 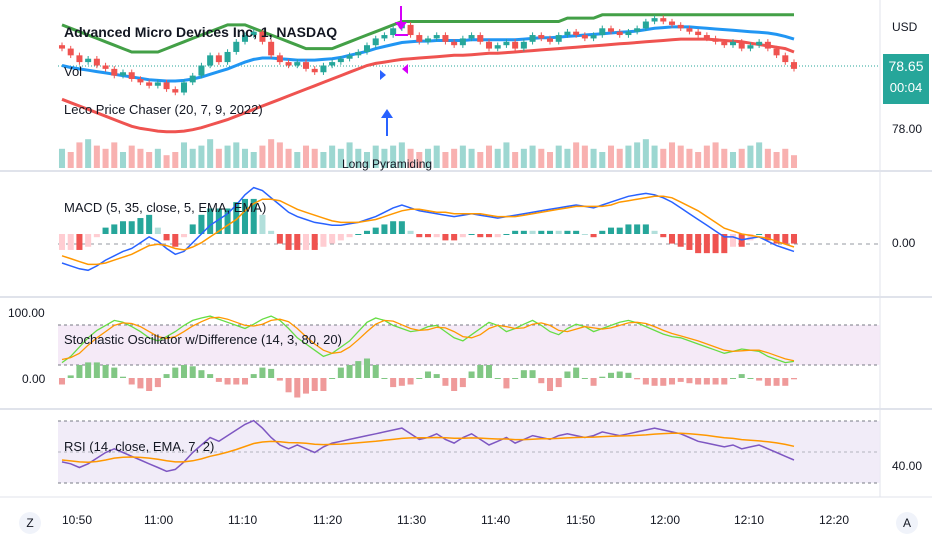 What do you see at coordinates (428, 339) in the screenshot?
I see `stoch-k-line` at bounding box center [428, 339].